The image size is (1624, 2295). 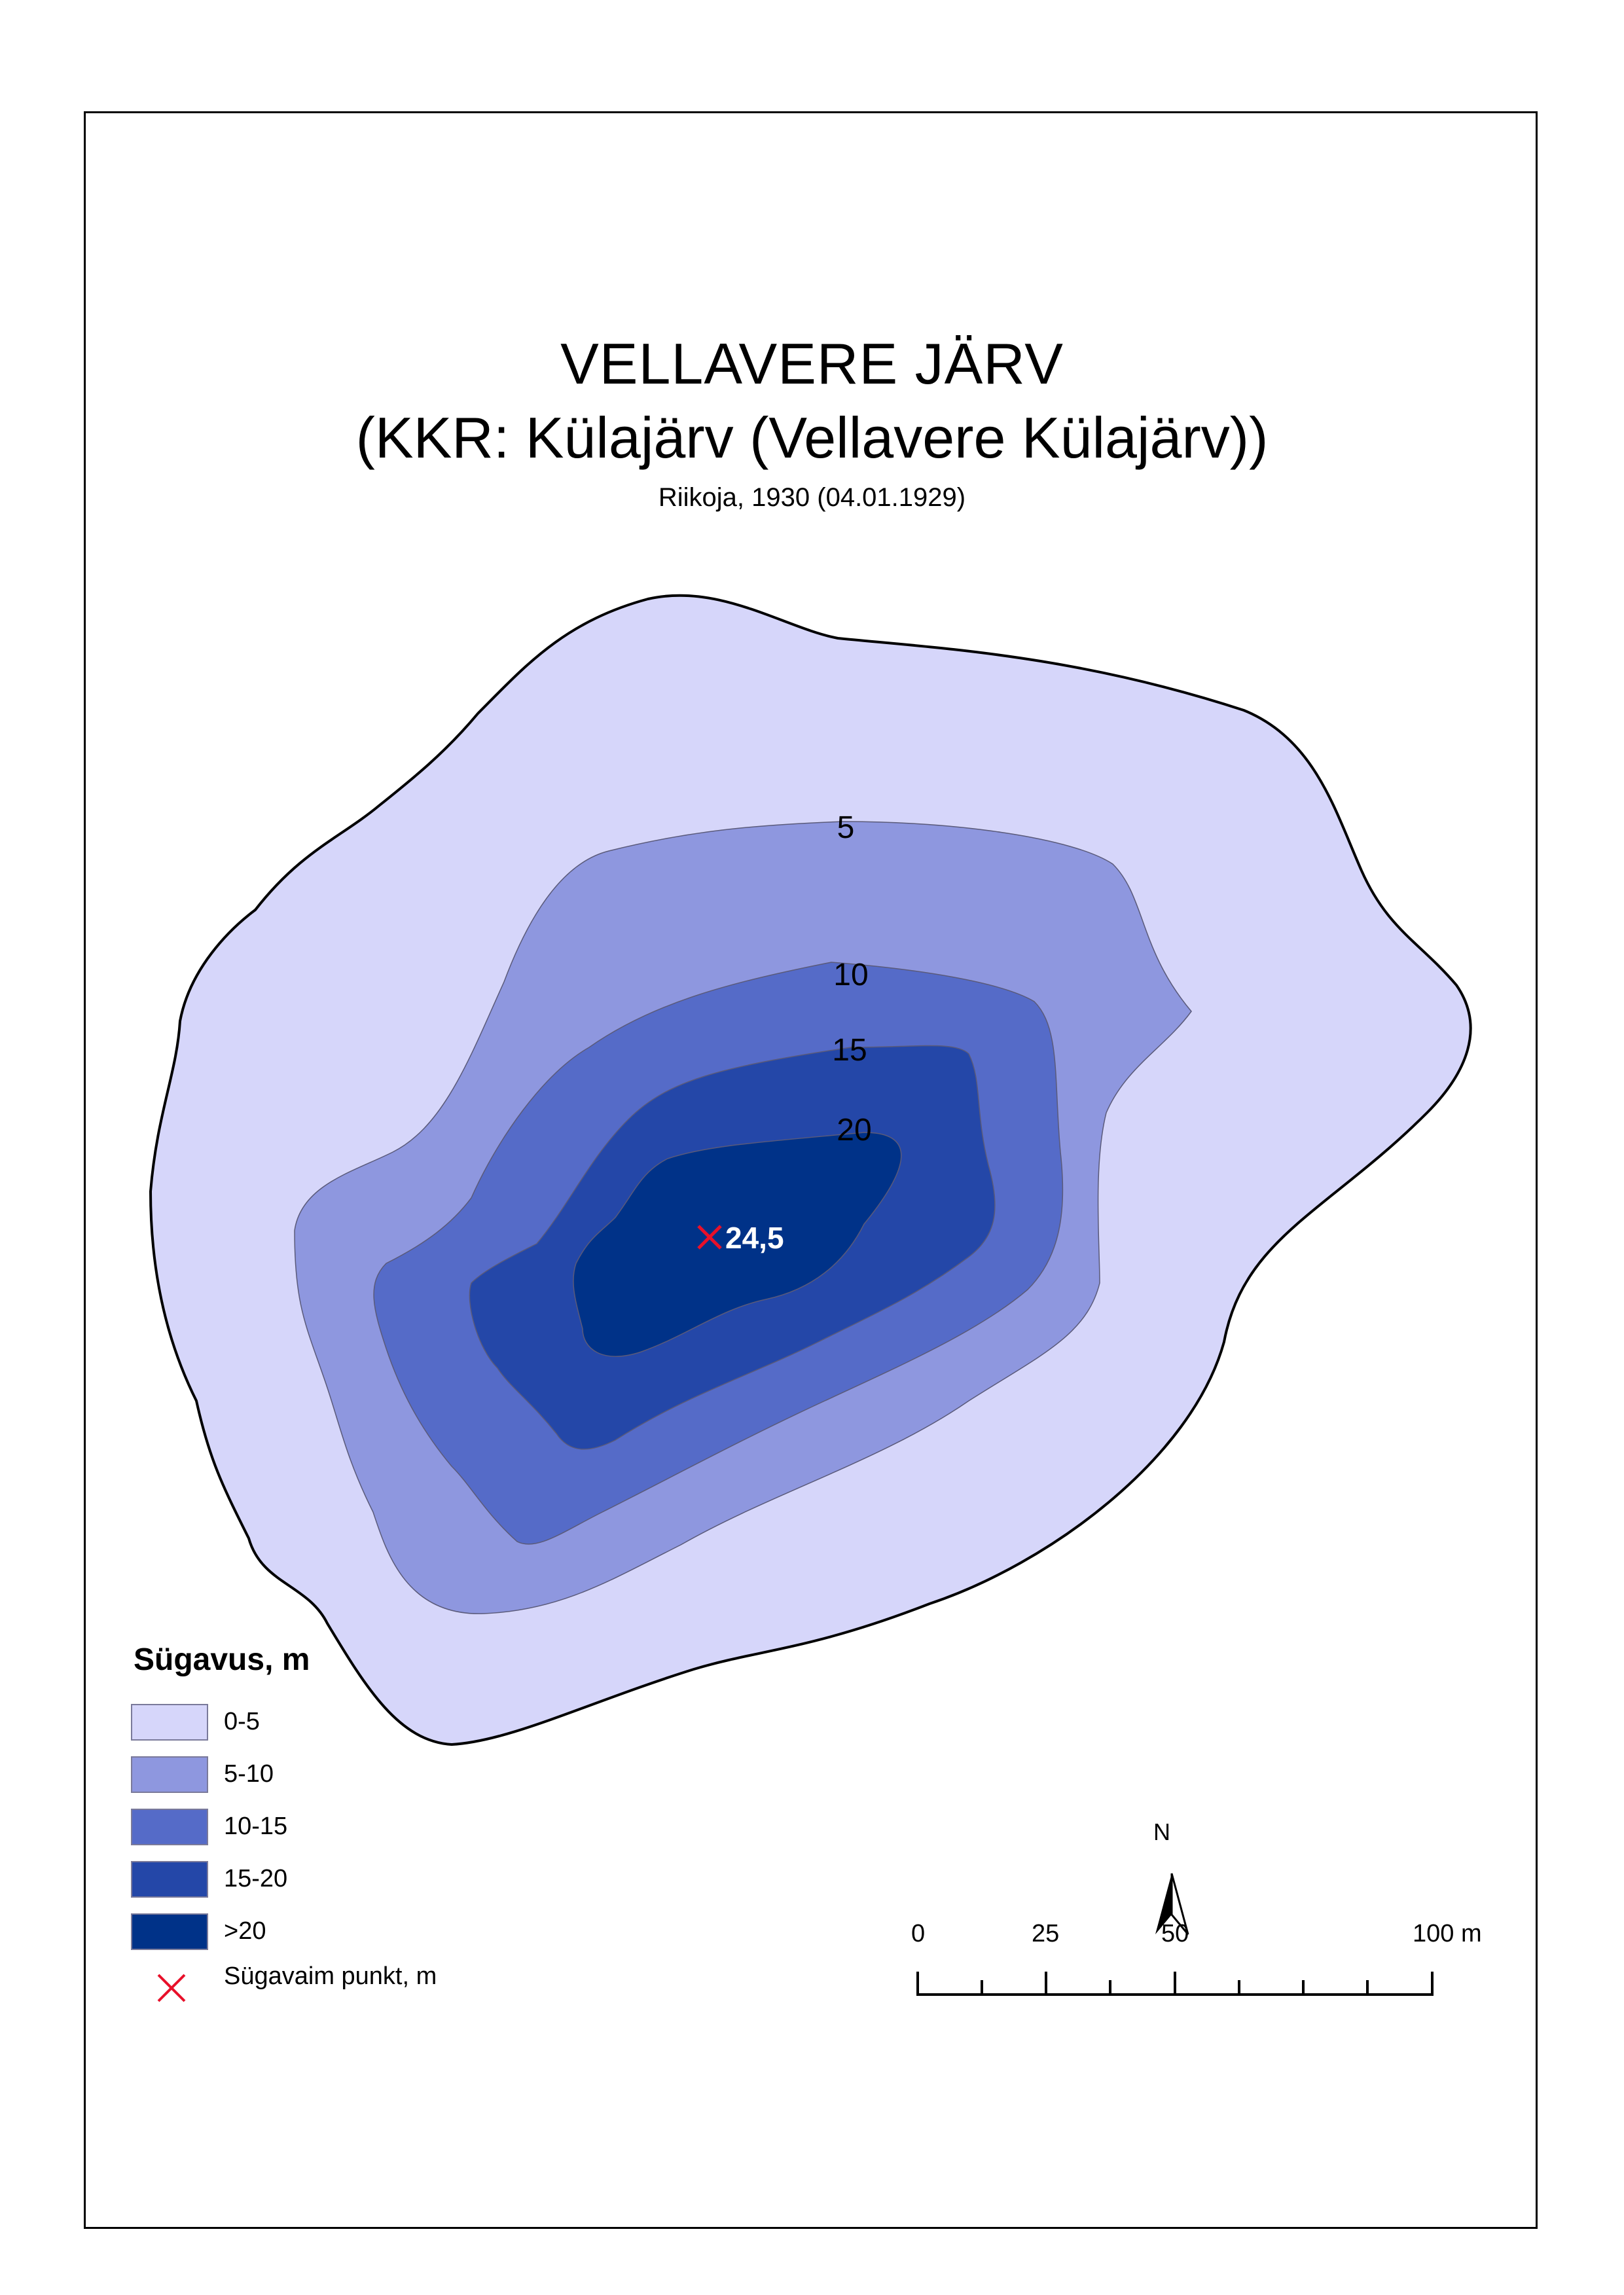 What do you see at coordinates (171, 1988) in the screenshot?
I see `legend-deepest-point-icon` at bounding box center [171, 1988].